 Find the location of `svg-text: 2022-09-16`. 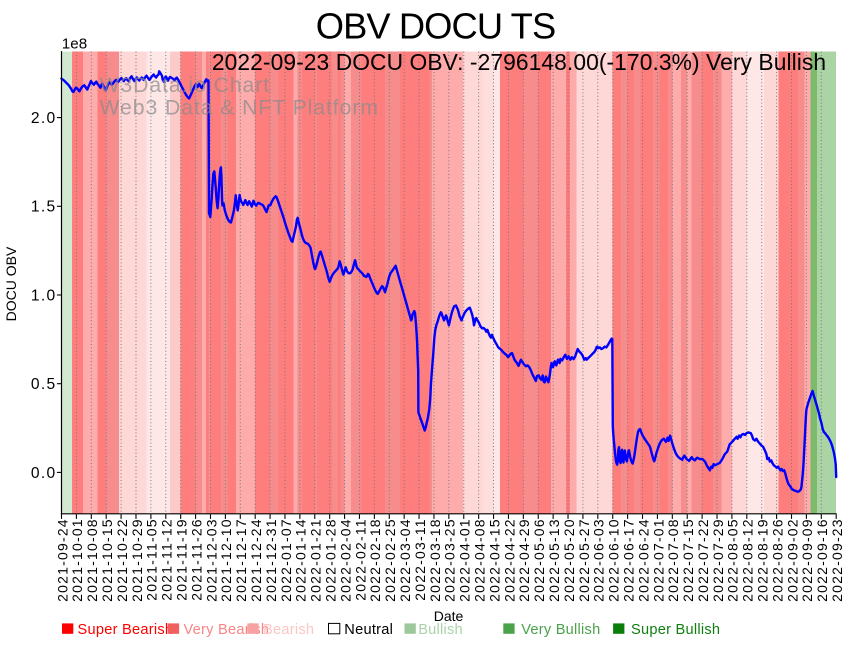

svg-text: 2022-09-16 is located at coordinates (822, 560).